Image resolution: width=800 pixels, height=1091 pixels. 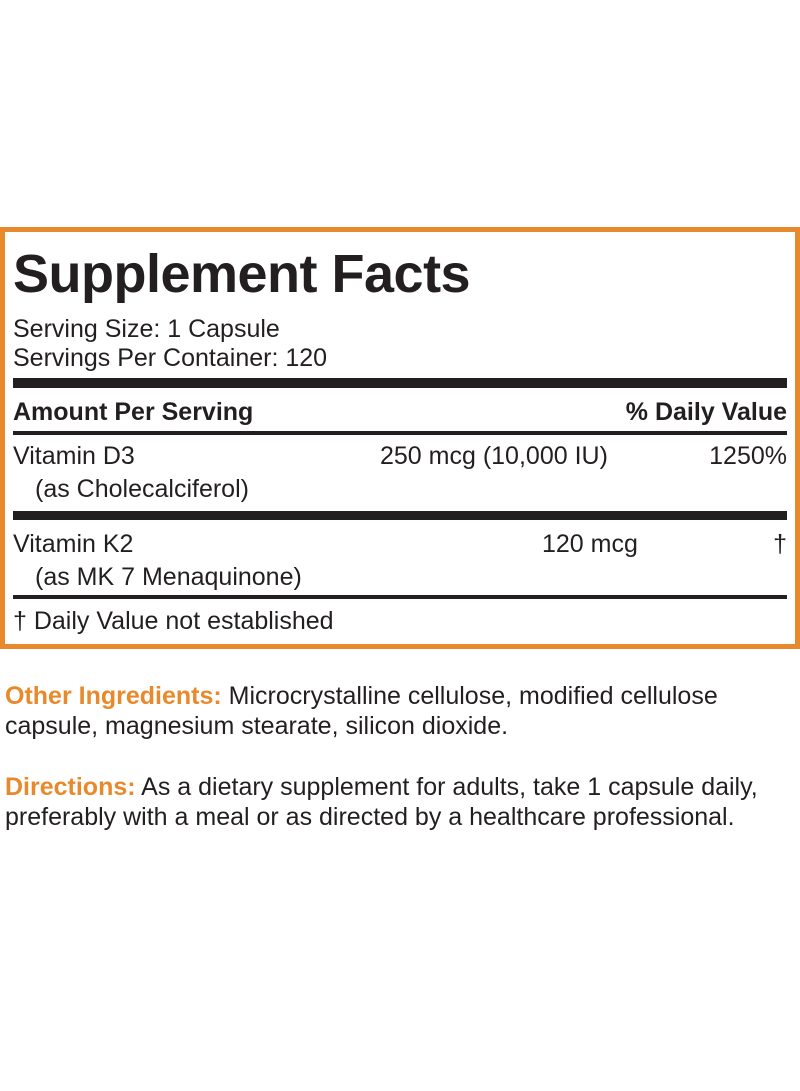 What do you see at coordinates (400, 383) in the screenshot?
I see `divider-thick` at bounding box center [400, 383].